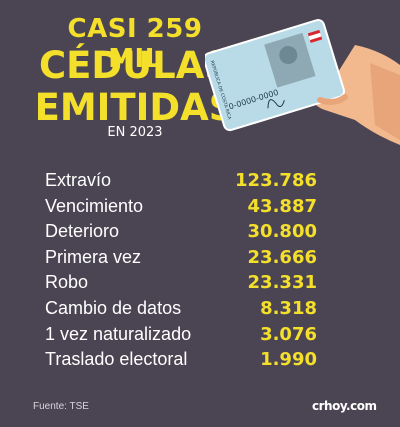 The width and height of the screenshot is (400, 427). I want to click on hand-shade, so click(385, 101).